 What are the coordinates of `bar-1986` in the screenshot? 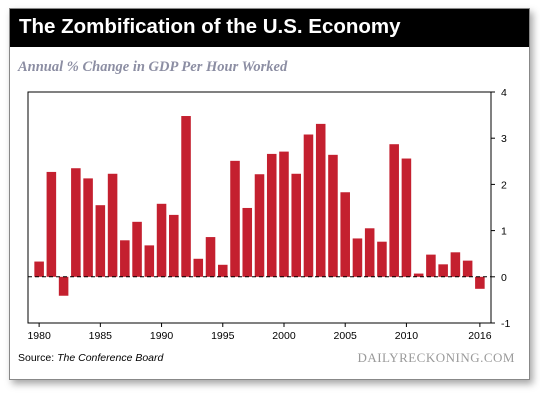 It's located at (112, 225).